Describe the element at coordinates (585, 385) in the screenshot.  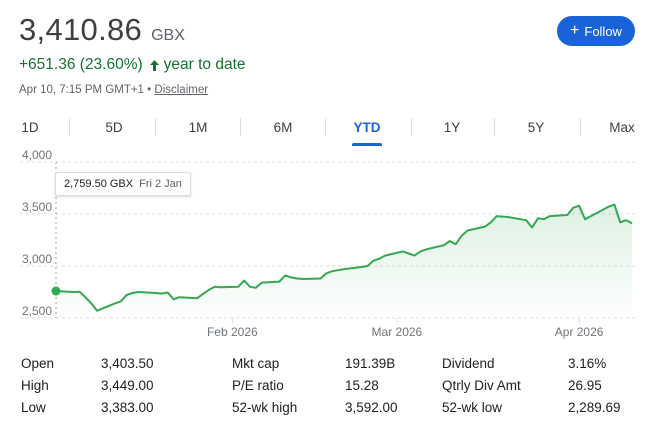
I see `stat-value: 26.95` at that location.